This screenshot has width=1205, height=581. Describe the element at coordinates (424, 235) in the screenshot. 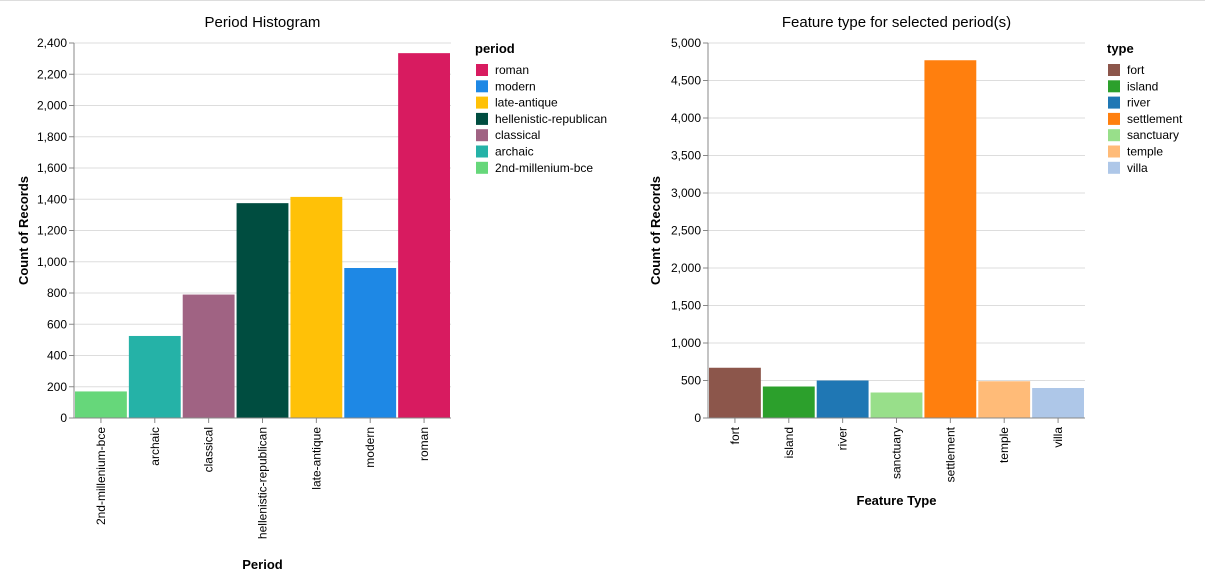

I see `bar-roman` at that location.